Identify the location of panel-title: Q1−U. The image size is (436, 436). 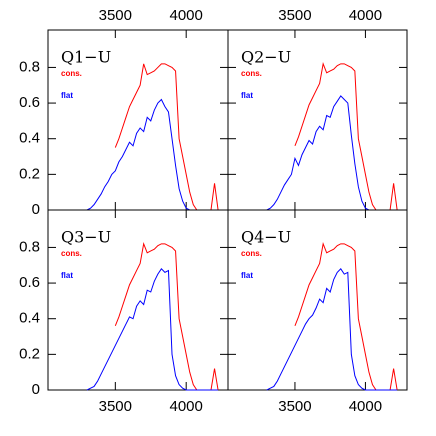
(86, 57).